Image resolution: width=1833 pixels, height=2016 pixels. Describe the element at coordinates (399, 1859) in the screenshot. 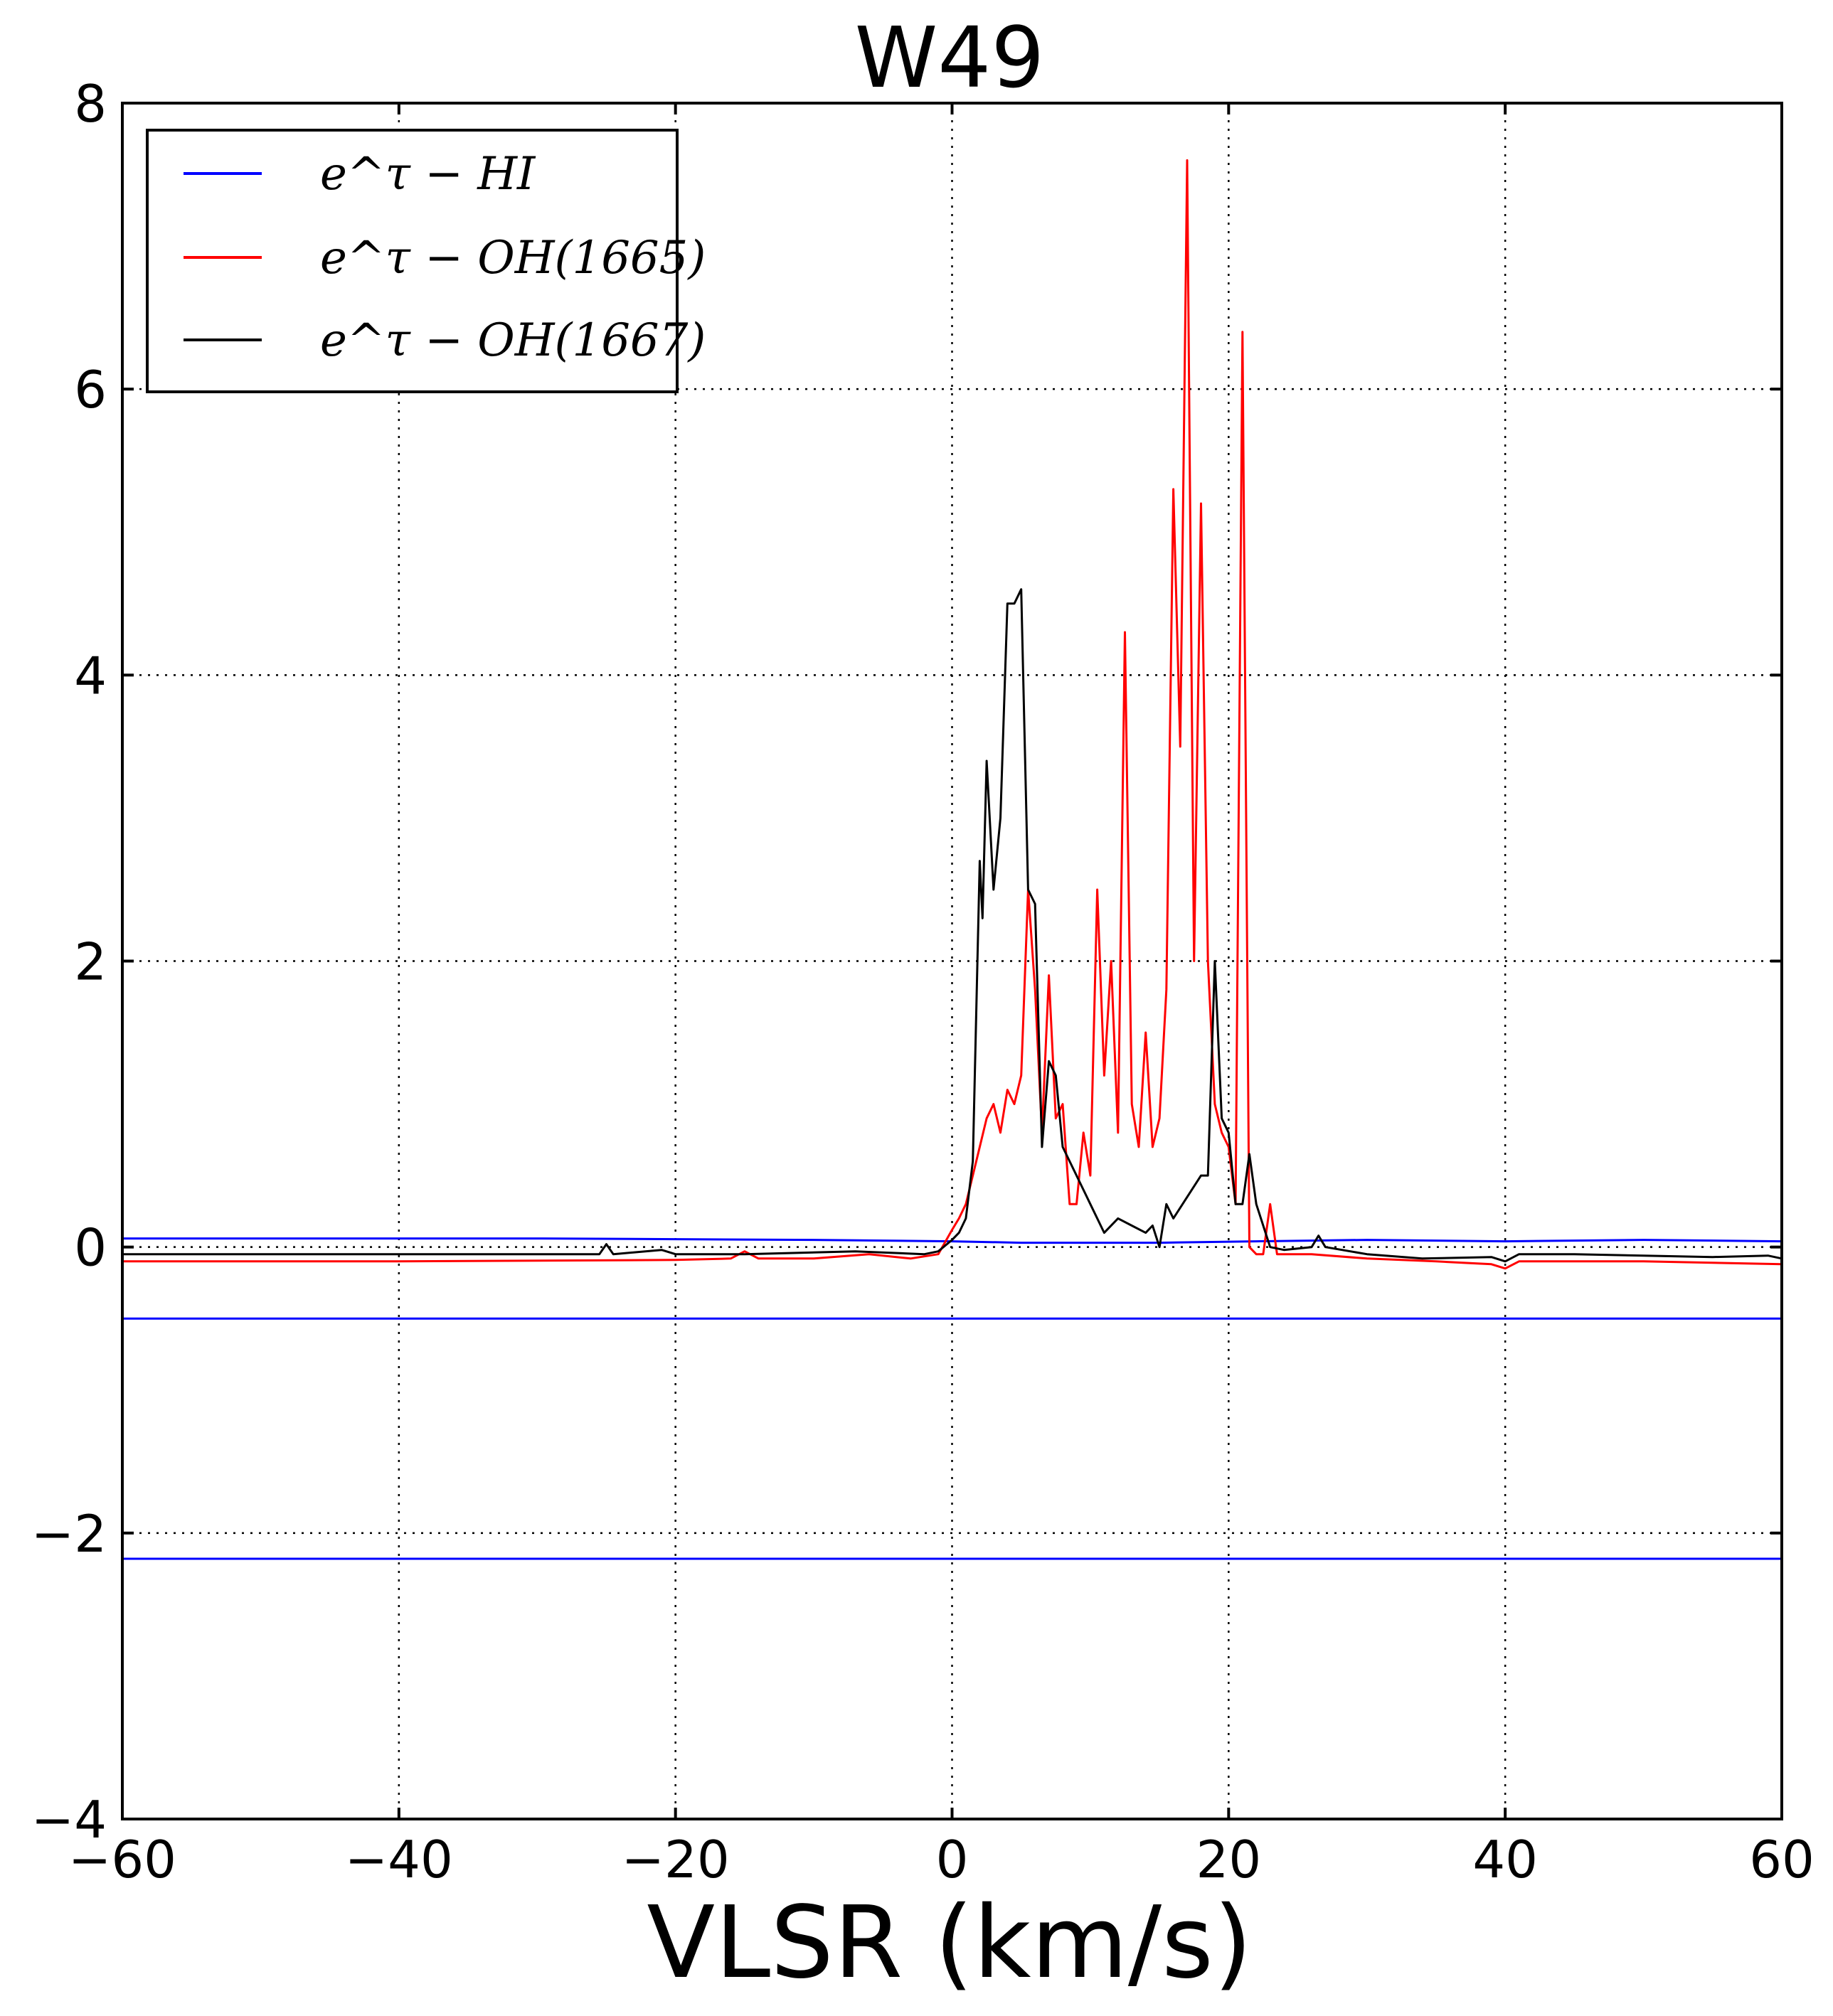

I see `x-tick-label: −40` at that location.